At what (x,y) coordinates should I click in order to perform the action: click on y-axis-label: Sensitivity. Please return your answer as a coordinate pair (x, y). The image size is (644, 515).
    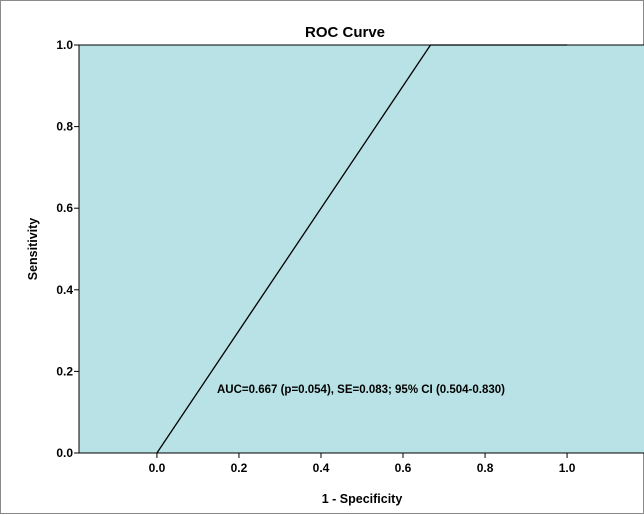
    Looking at the image, I should click on (33, 249).